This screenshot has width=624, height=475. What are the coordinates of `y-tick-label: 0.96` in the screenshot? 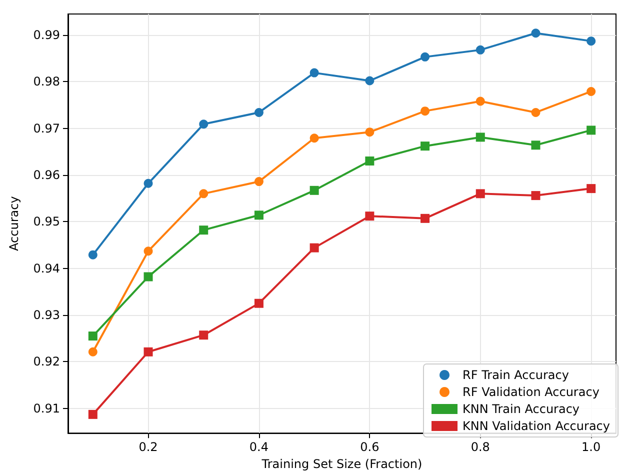 It's located at (46, 175).